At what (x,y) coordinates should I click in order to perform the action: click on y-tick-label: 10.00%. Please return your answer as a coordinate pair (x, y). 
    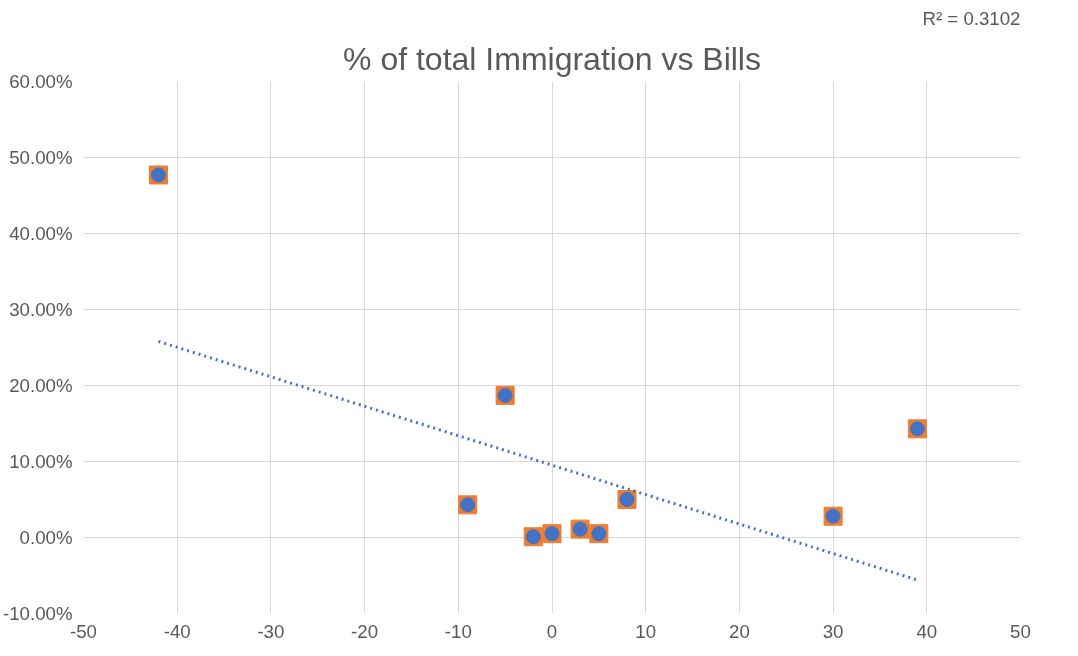
    Looking at the image, I should click on (41, 461).